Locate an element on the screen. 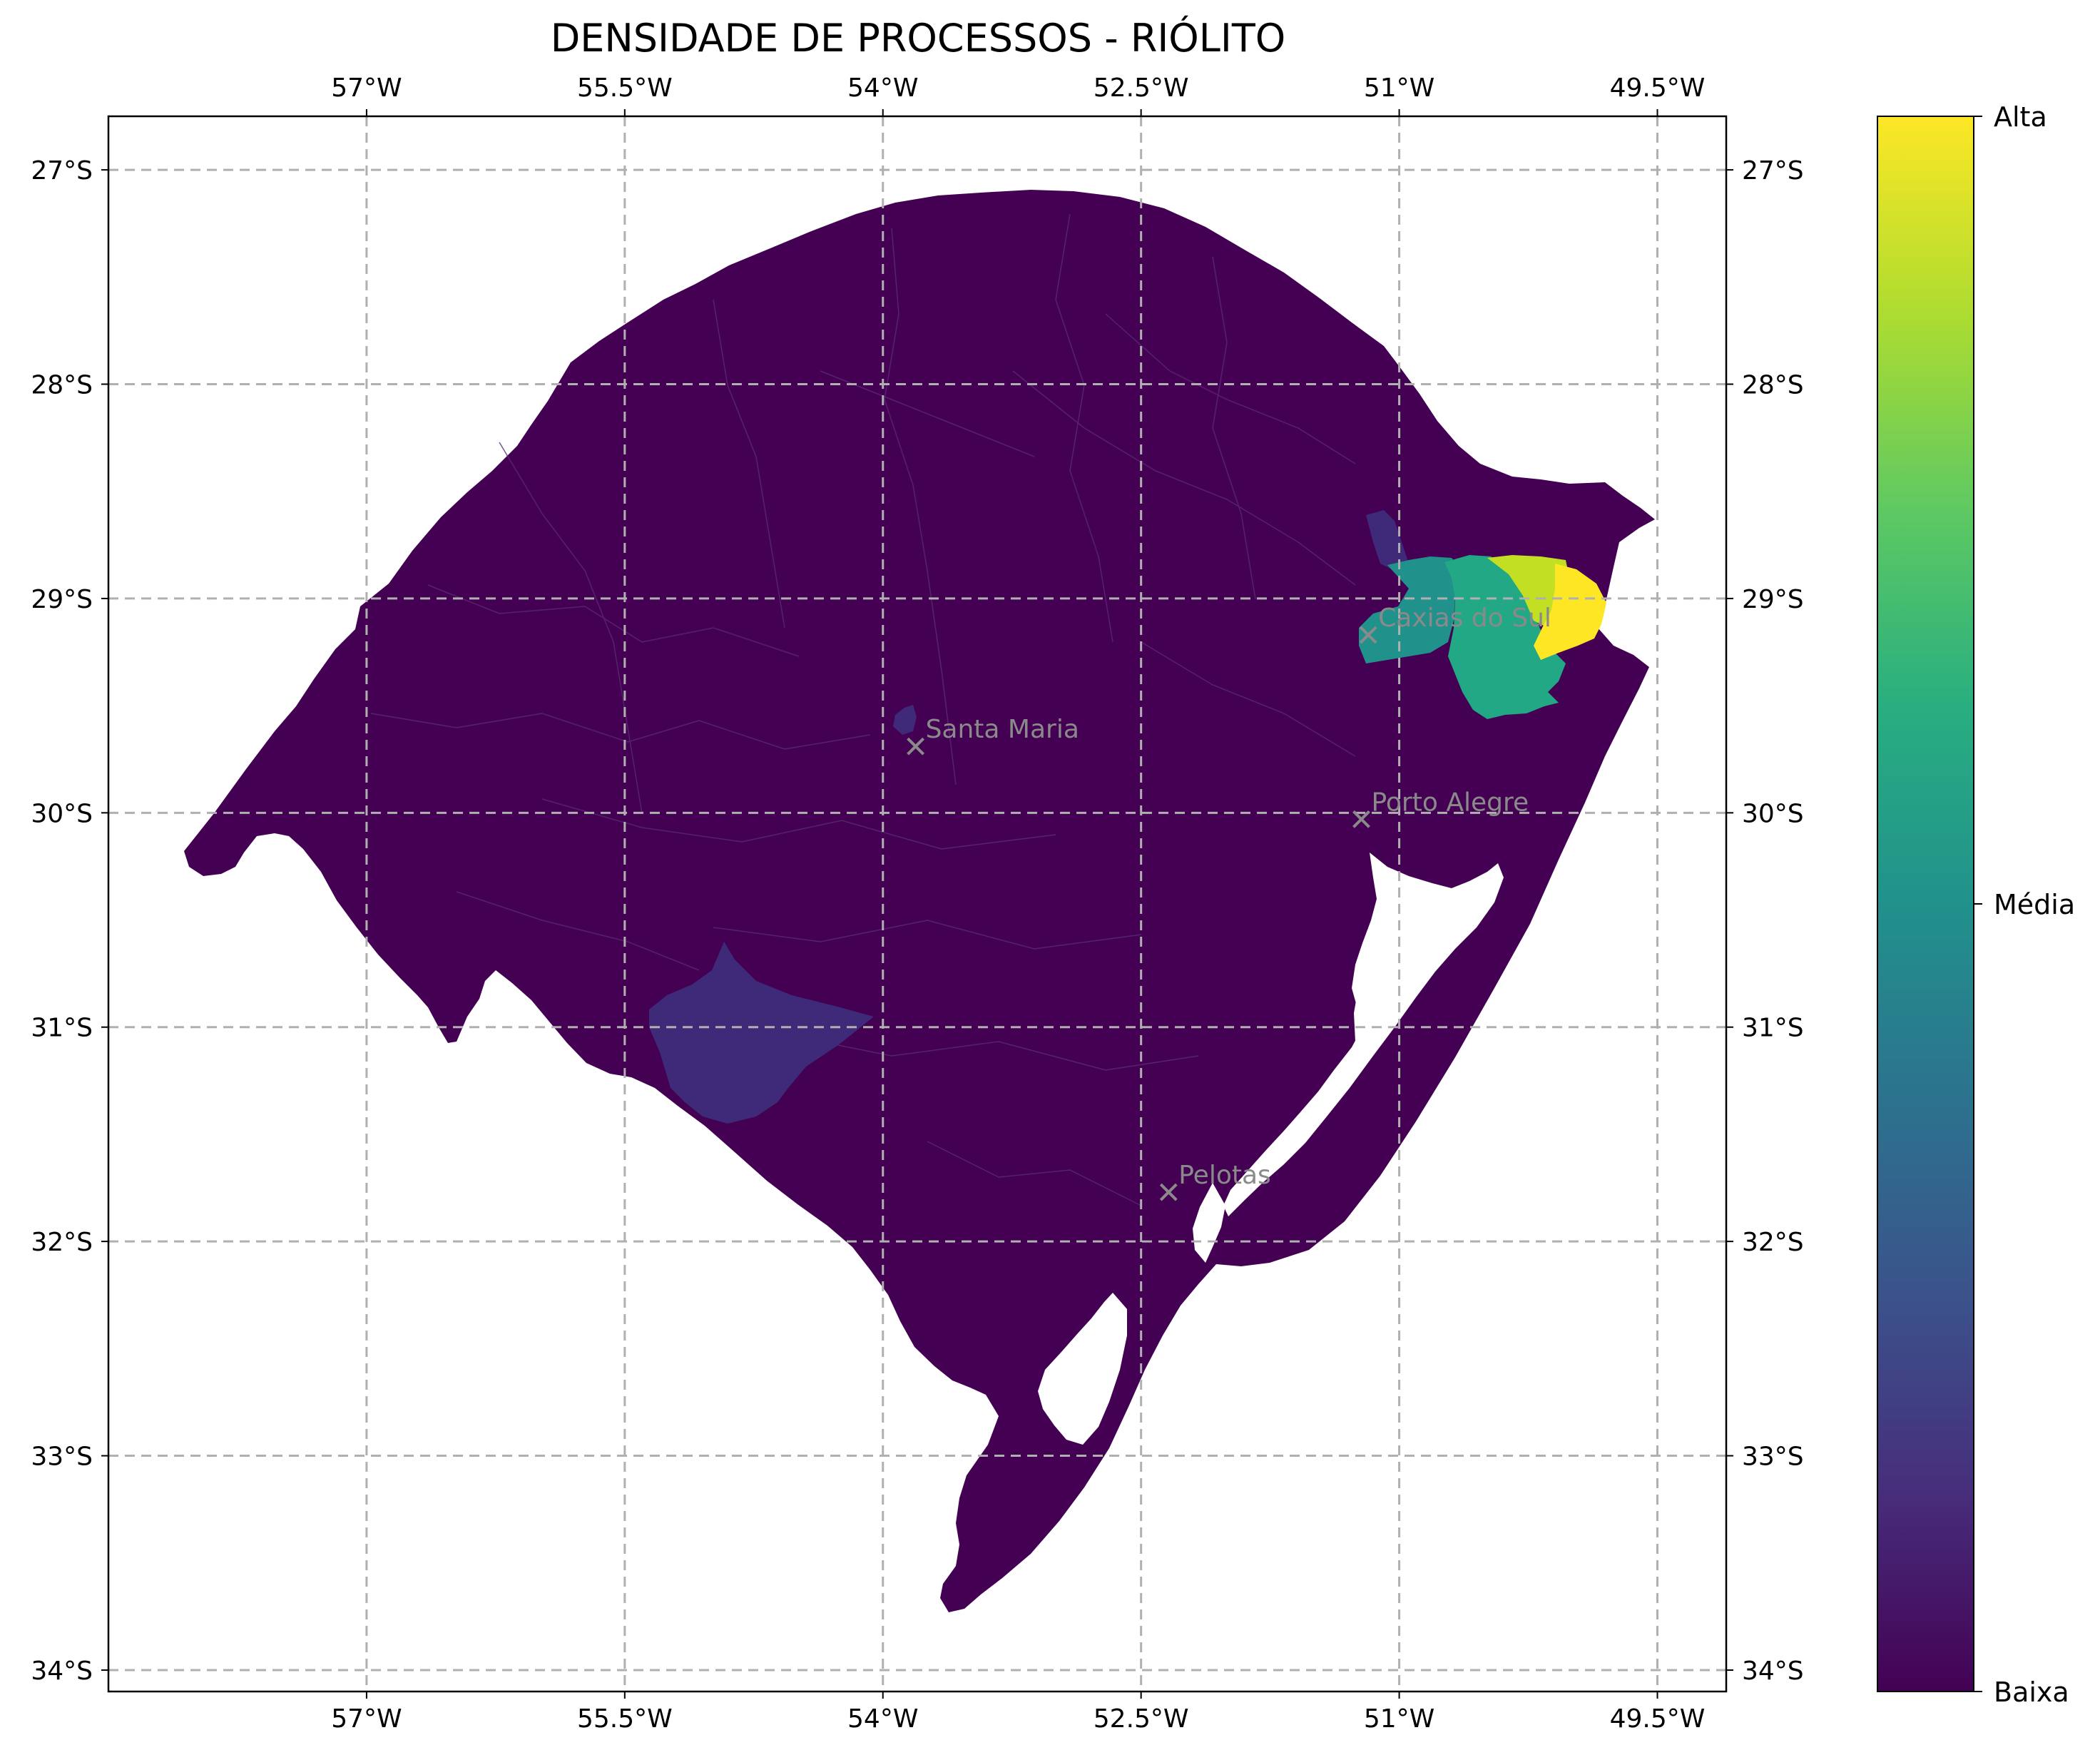  city-label: Pelotas is located at coordinates (1224, 1175).